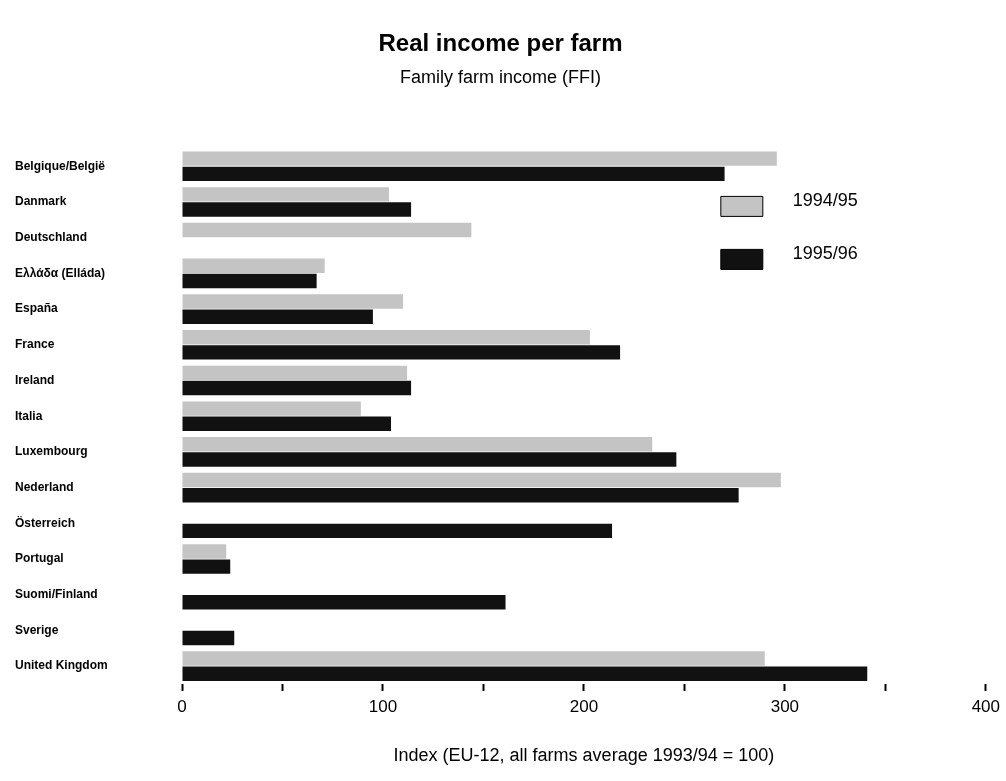  I want to click on y-tick-label: Österreich, so click(45, 522).